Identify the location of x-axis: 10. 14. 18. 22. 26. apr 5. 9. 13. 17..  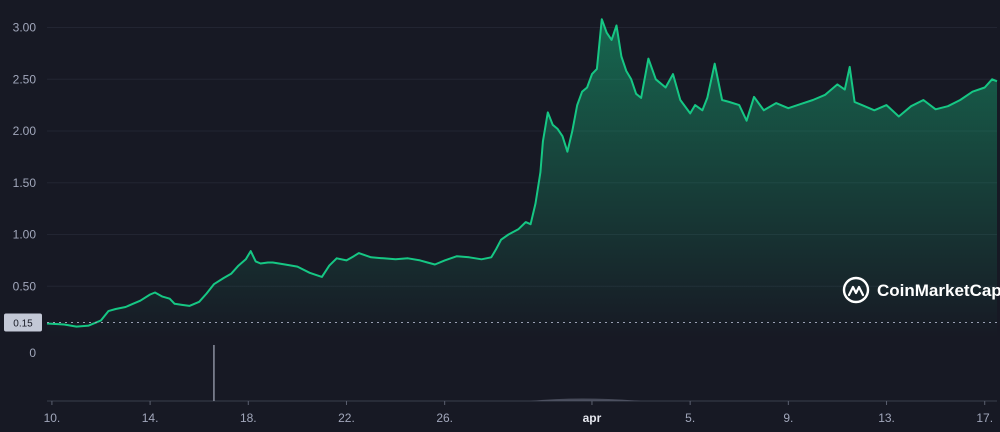
(518, 413).